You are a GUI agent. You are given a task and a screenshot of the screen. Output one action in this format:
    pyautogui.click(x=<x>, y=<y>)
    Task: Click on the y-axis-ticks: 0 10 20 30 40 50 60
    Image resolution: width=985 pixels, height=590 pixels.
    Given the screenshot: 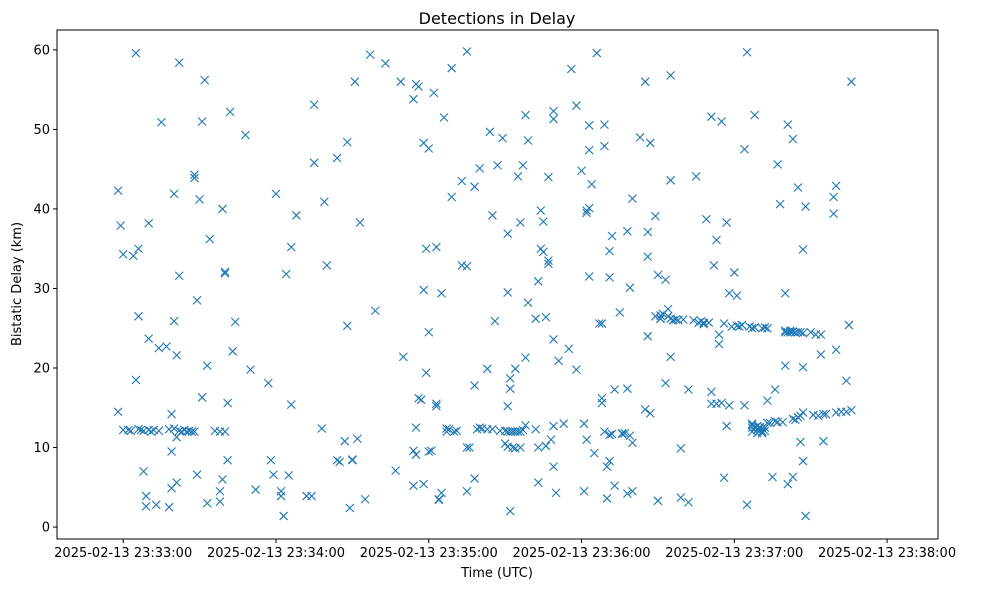 What is the action you would take?
    pyautogui.click(x=45, y=289)
    